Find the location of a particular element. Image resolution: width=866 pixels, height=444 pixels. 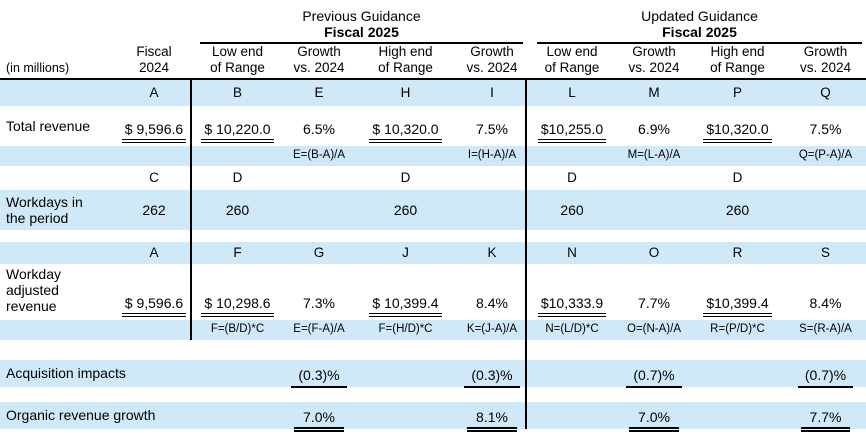

updated-guidance-title: Updated Guidance is located at coordinates (699, 16).